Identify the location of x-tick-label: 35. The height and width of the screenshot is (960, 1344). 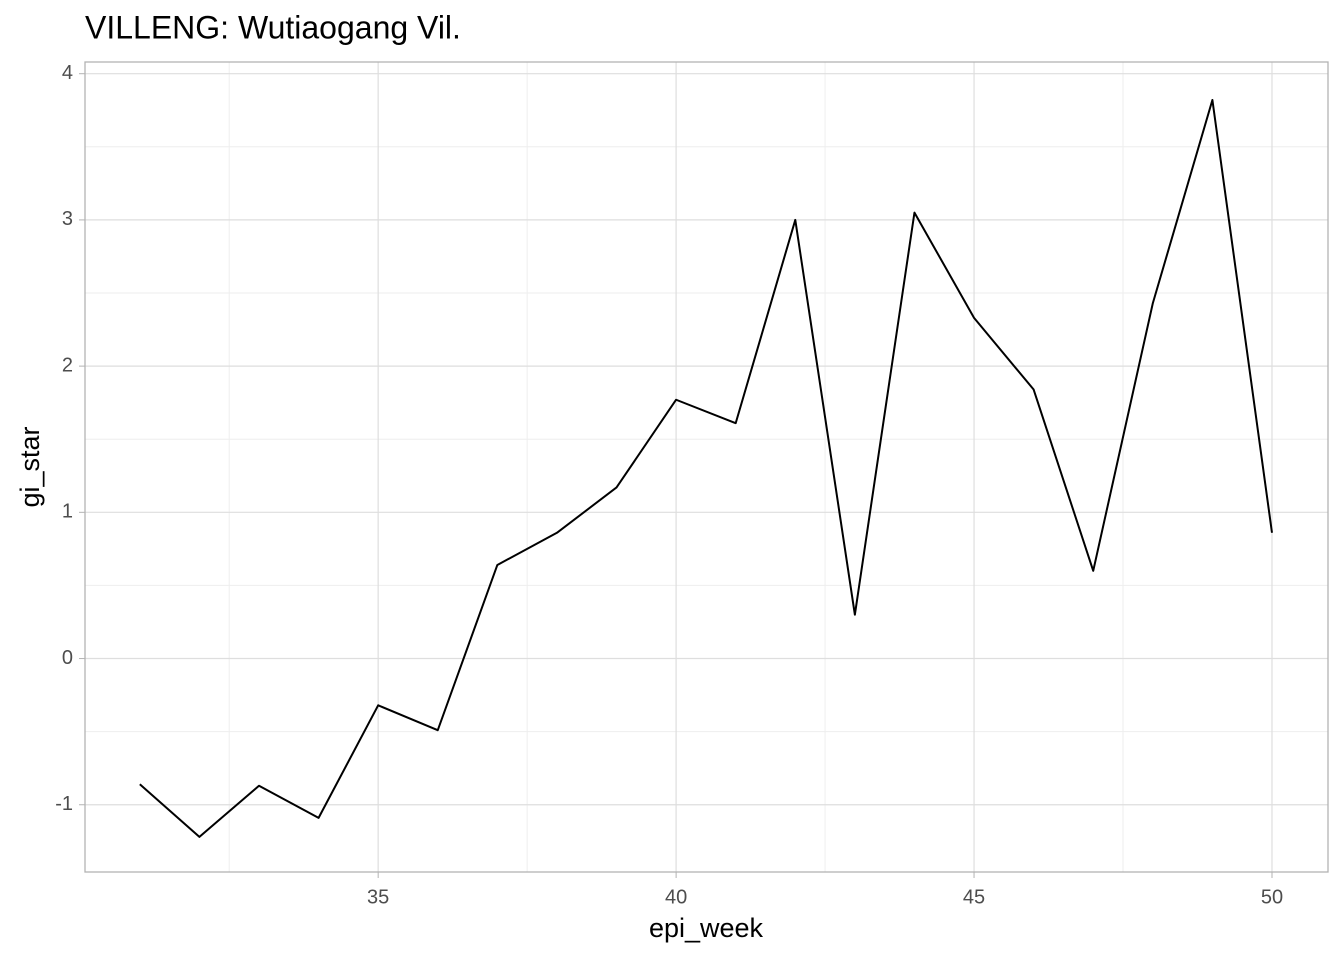
(378, 897).